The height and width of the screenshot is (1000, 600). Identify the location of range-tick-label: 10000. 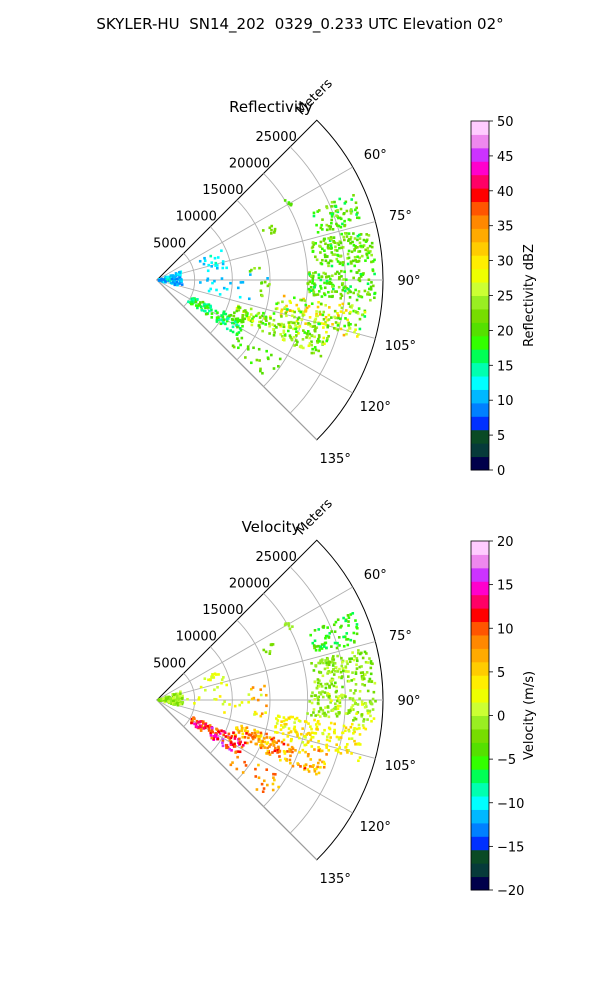
(196, 637).